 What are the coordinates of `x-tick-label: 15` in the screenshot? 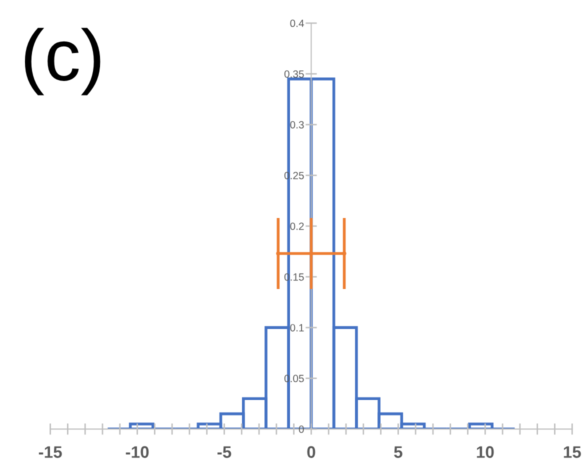 It's located at (572, 452).